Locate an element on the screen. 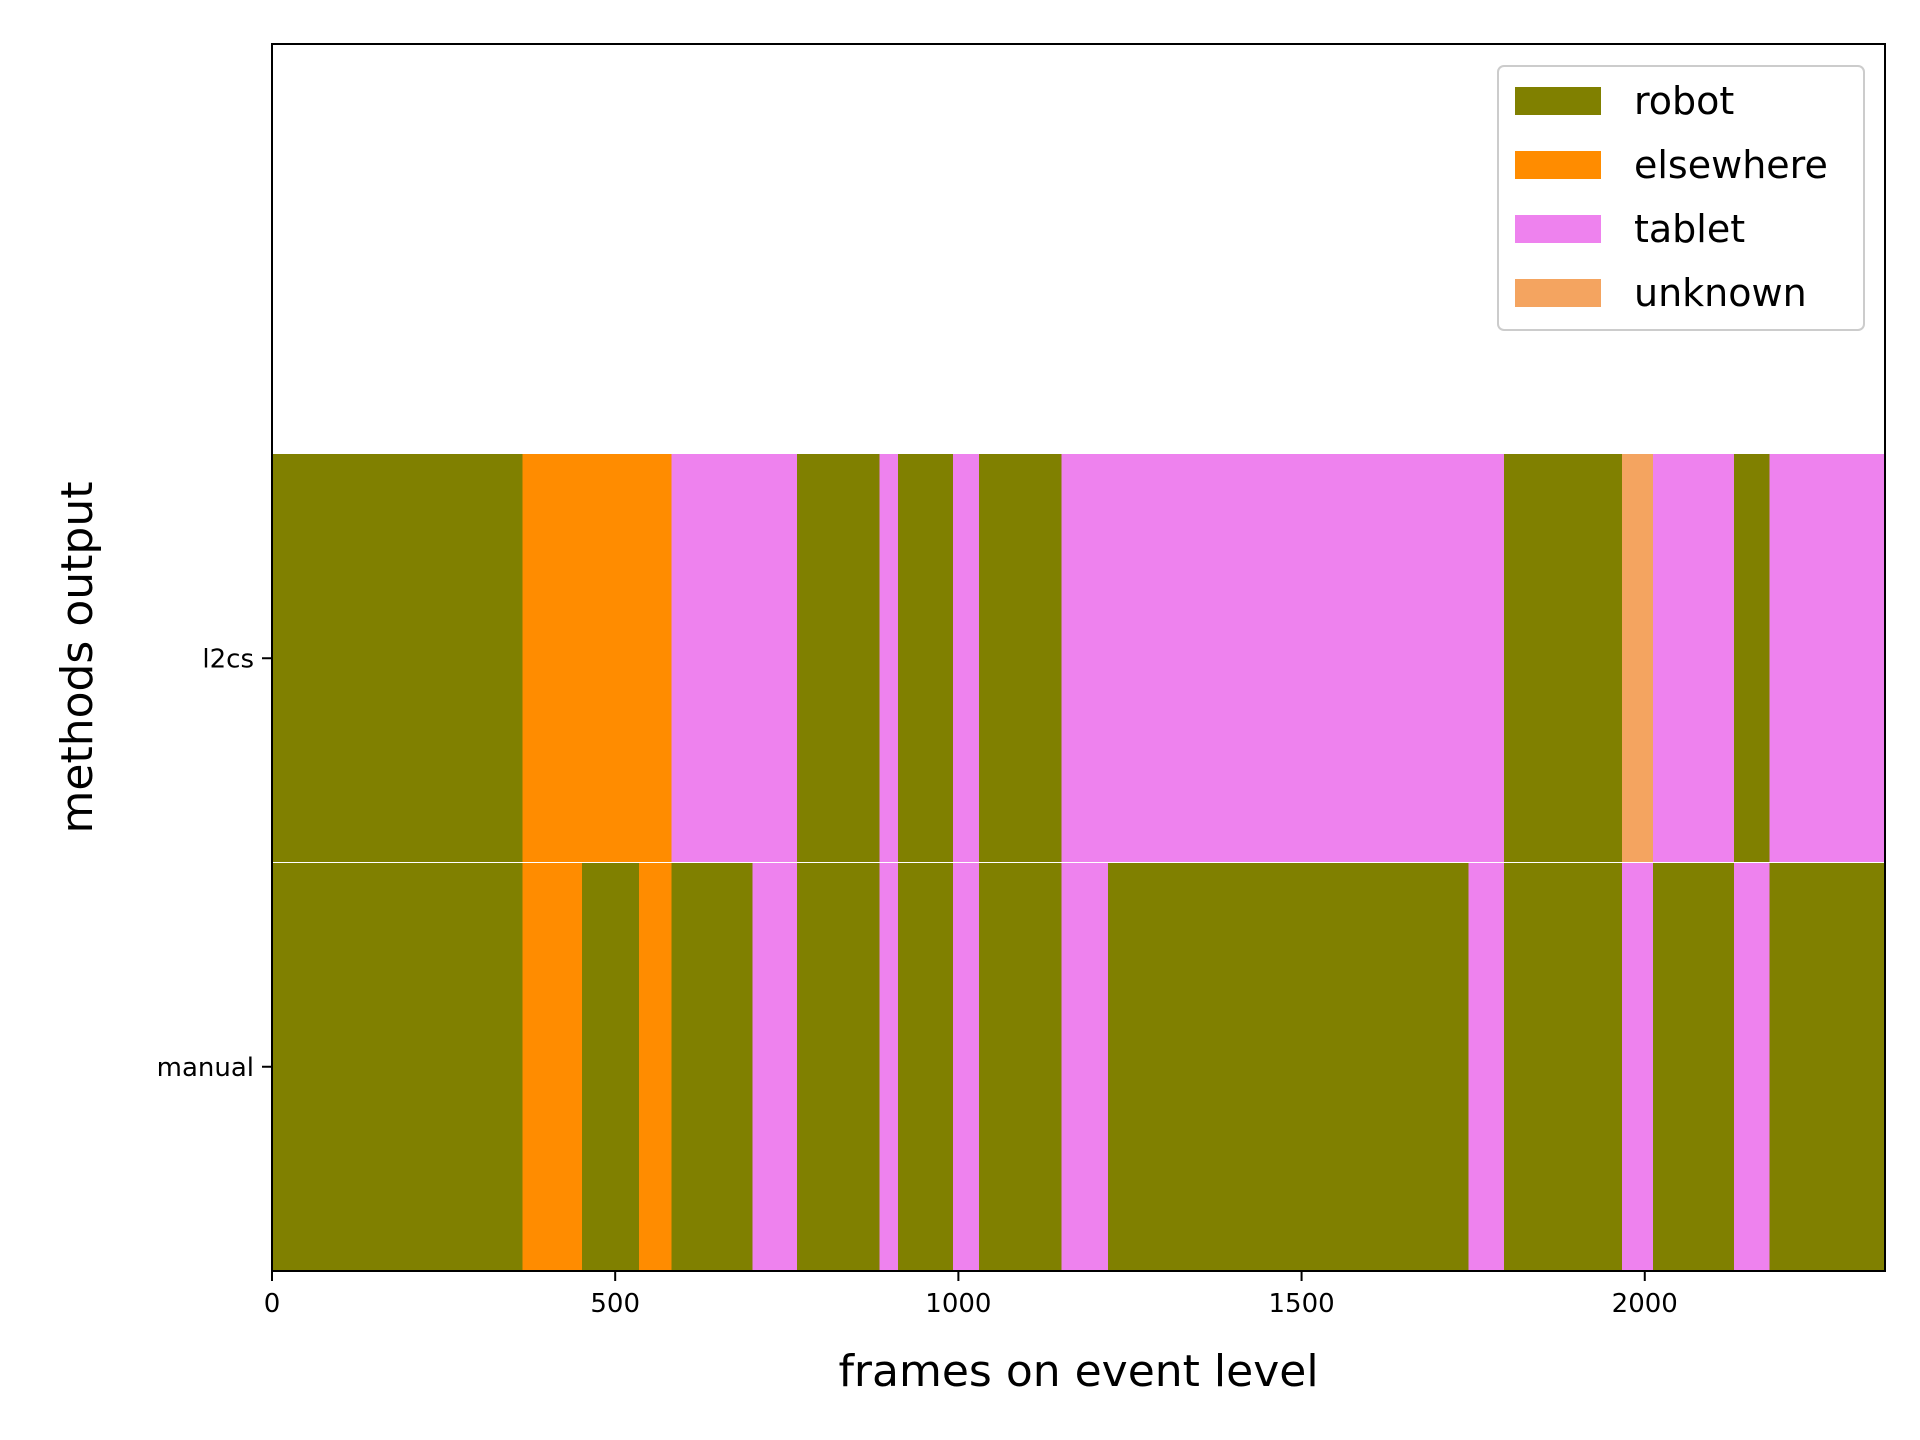 The image size is (1920, 1440). legend-label-robot: robot is located at coordinates (1684, 101).